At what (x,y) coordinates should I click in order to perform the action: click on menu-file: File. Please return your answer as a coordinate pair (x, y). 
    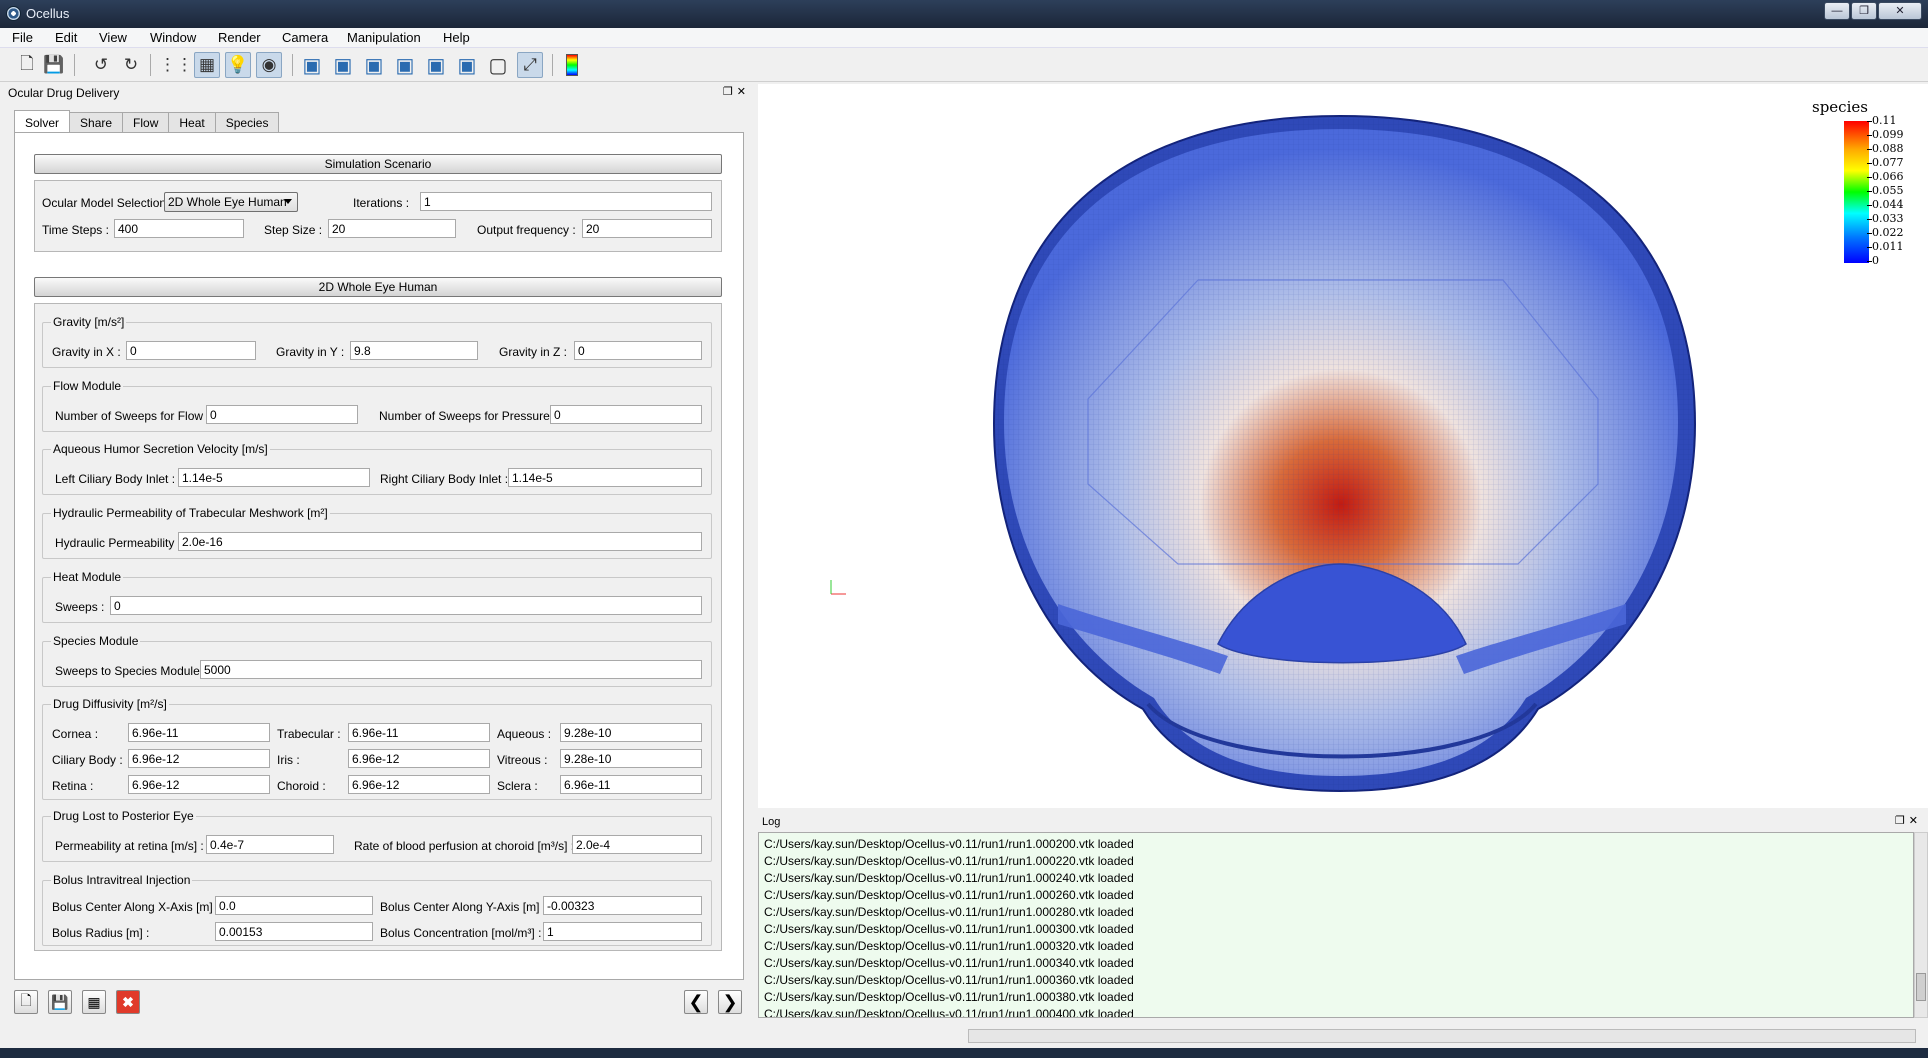
    Looking at the image, I should click on (22, 37).